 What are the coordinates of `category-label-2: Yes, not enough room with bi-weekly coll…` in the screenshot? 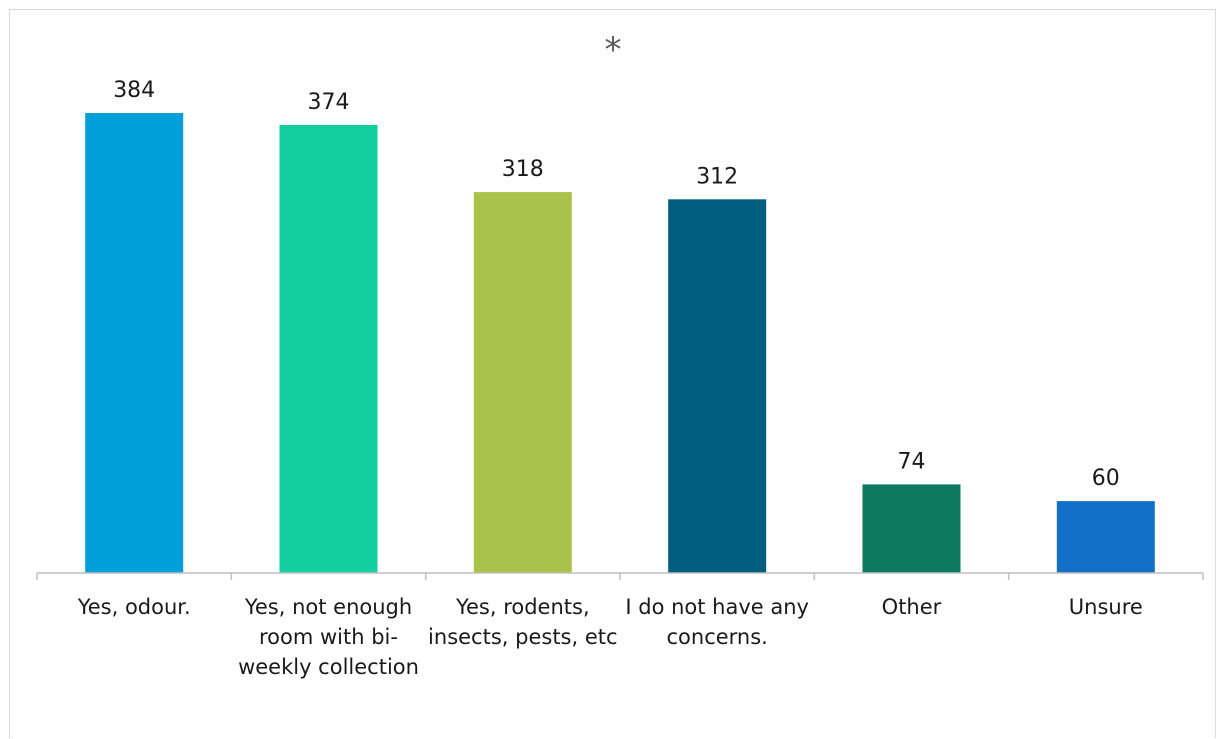 It's located at (328, 637).